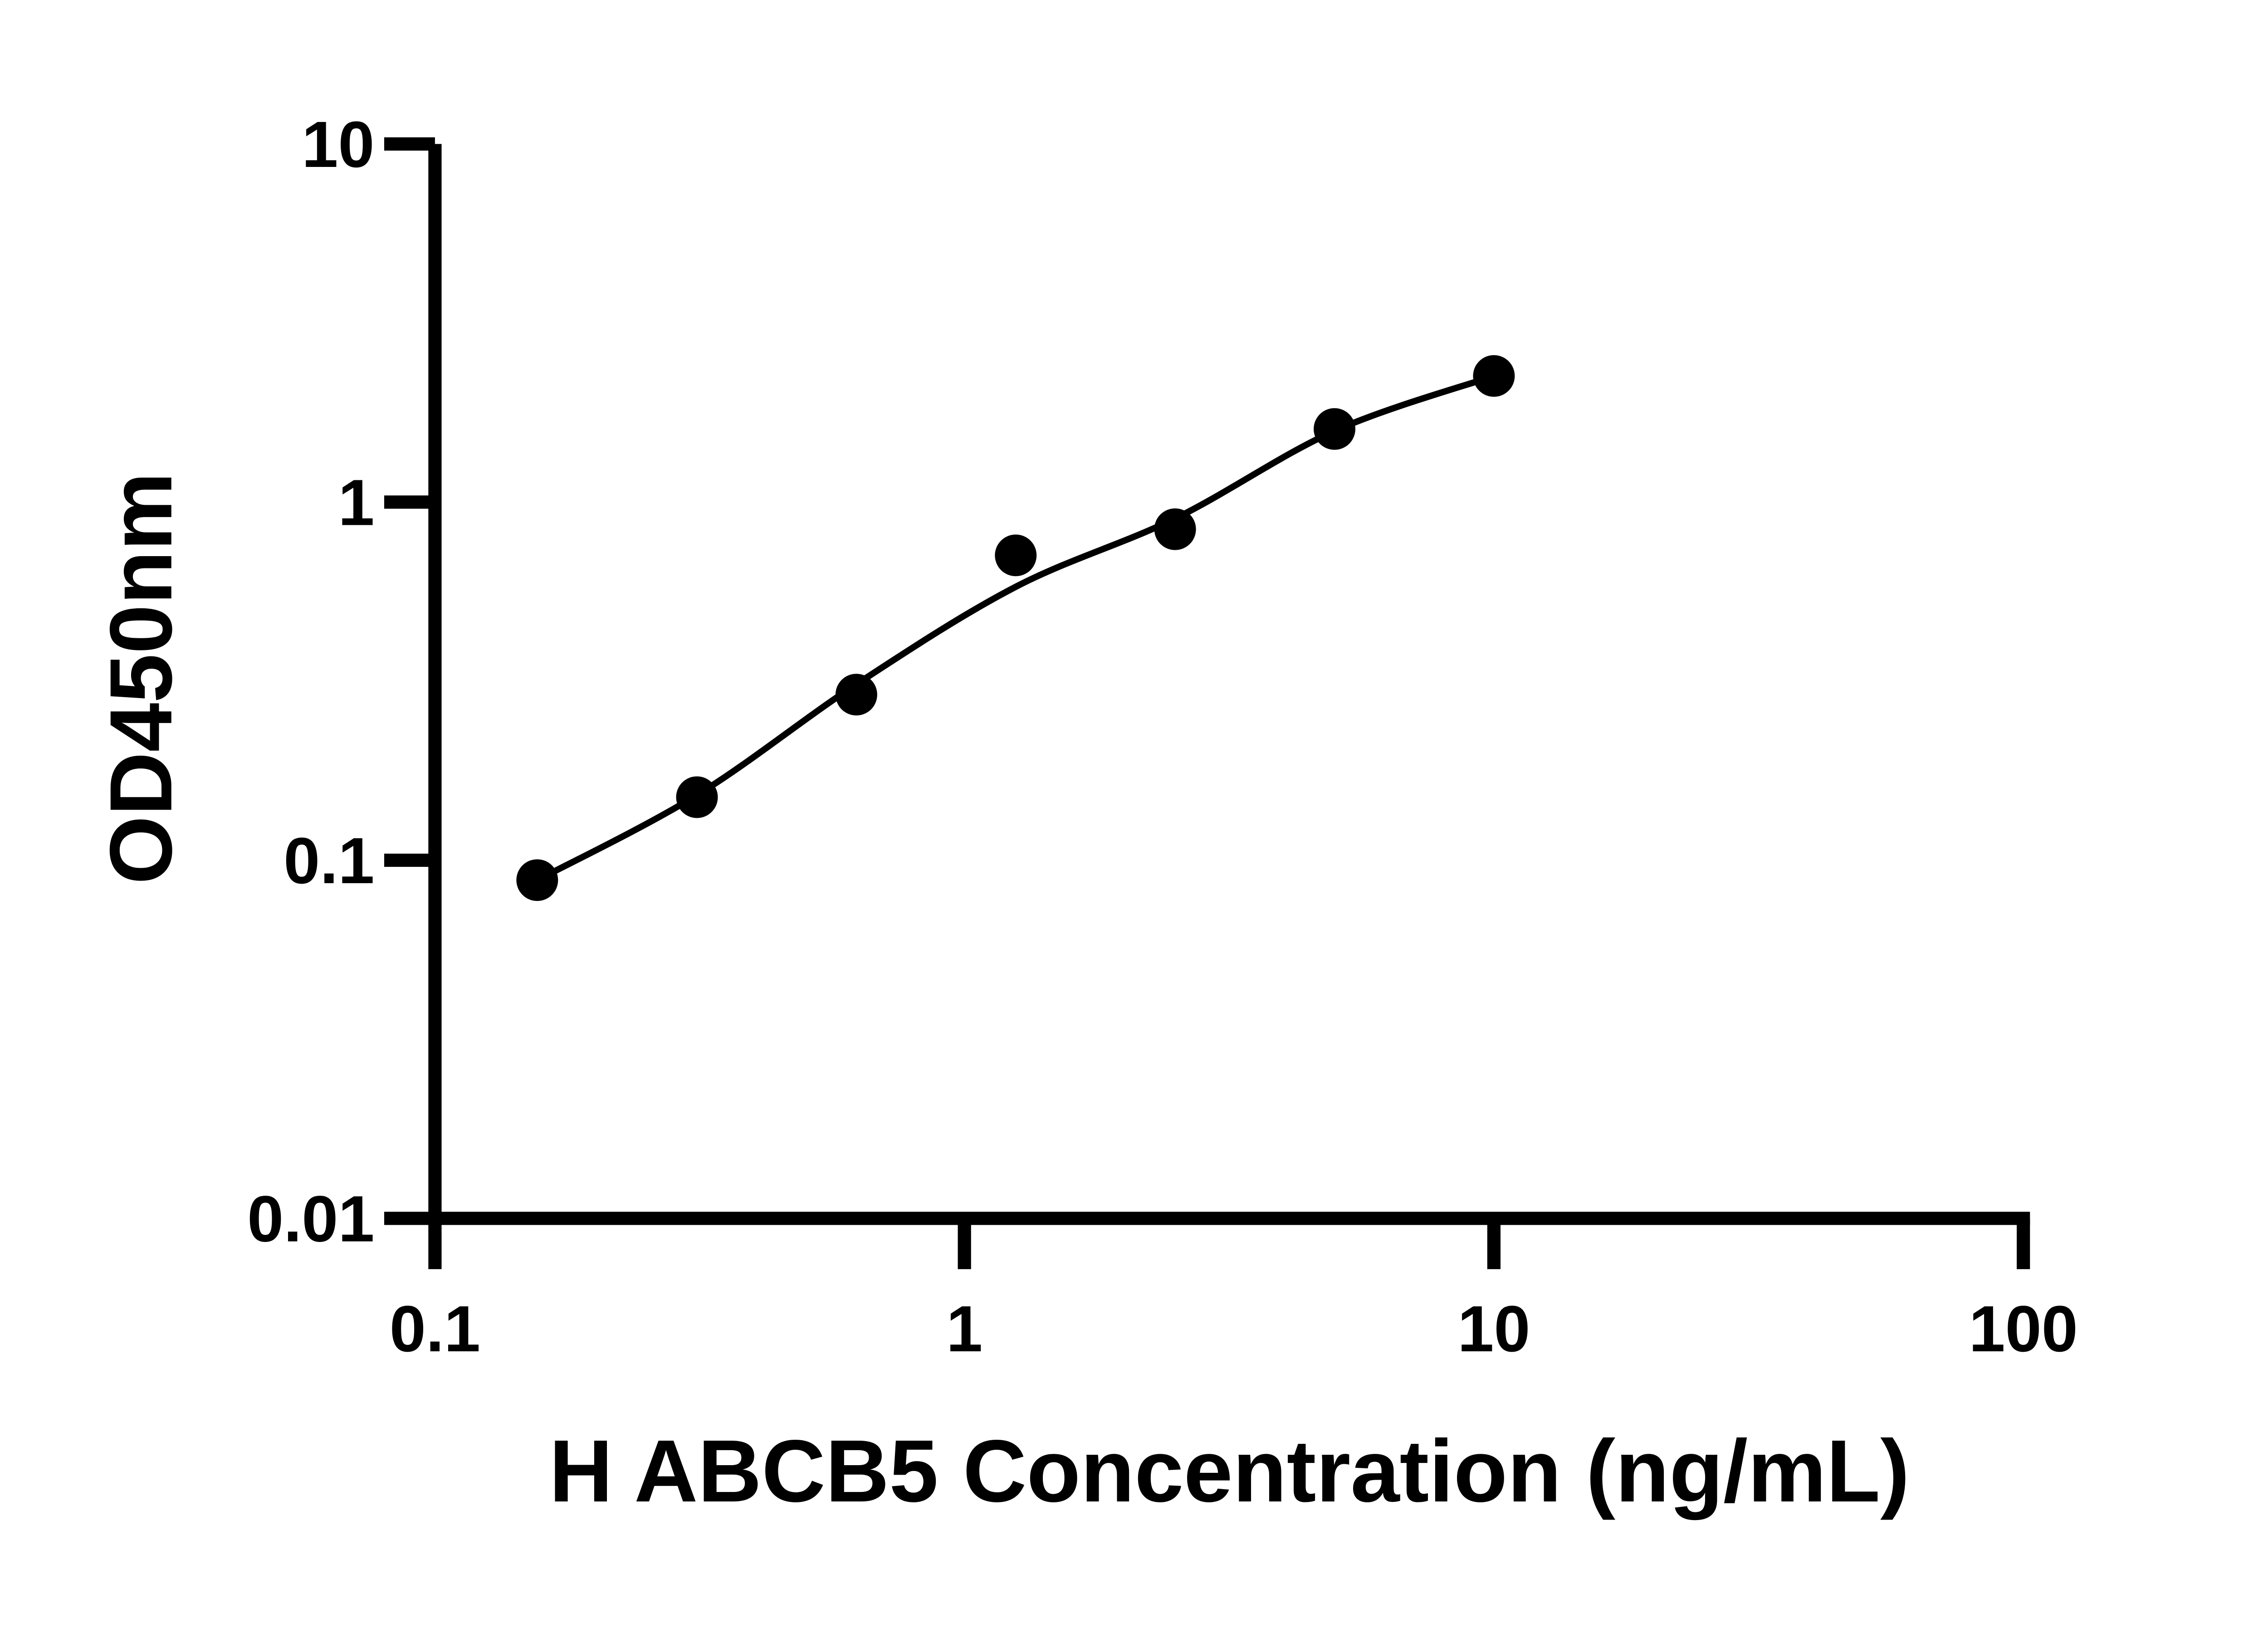  What do you see at coordinates (141, 678) in the screenshot?
I see `y-axis-title: OD450nm` at bounding box center [141, 678].